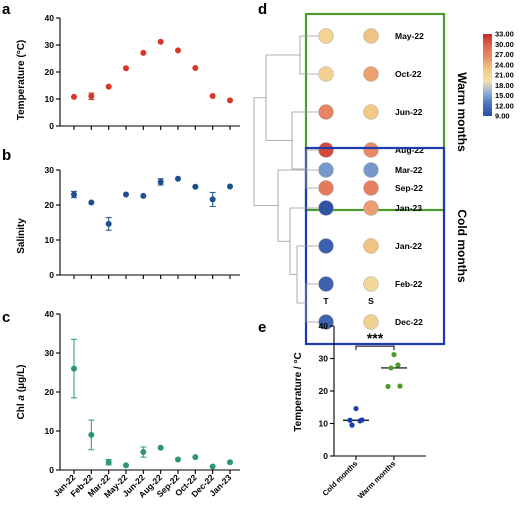  Describe the element at coordinates (21, 80) in the screenshot. I see `temperature-axis-label: Temperature (°C)` at that location.